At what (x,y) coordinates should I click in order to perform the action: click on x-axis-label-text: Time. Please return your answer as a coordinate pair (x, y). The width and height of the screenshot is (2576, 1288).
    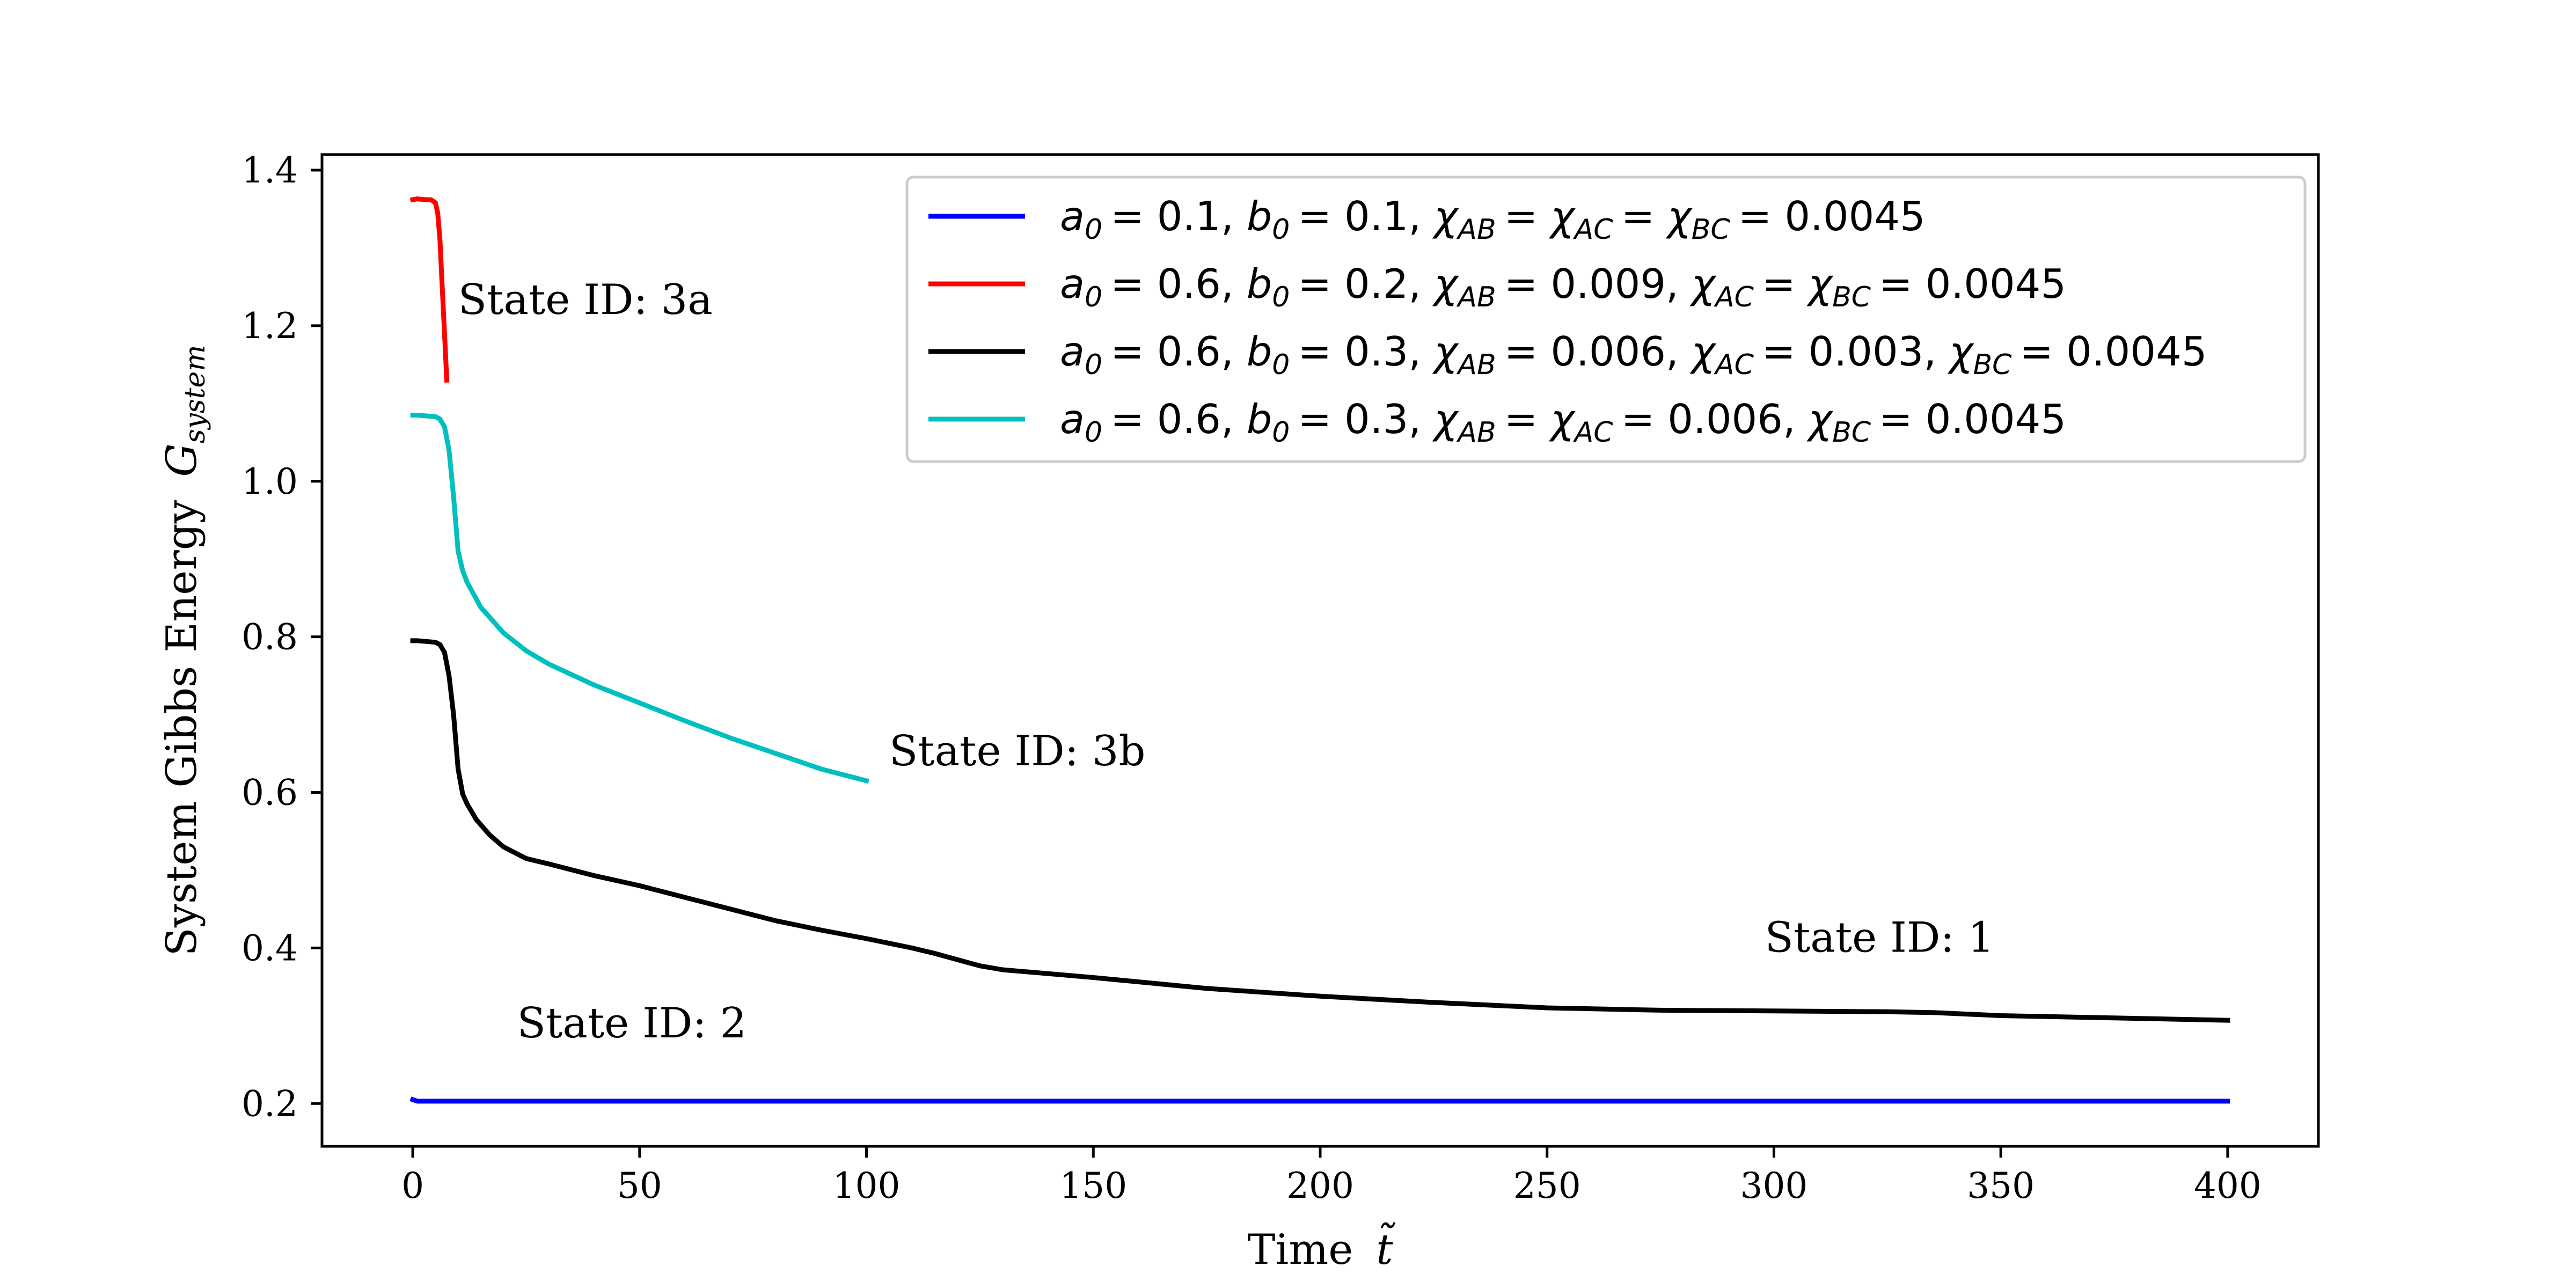
    Looking at the image, I should click on (1300, 1250).